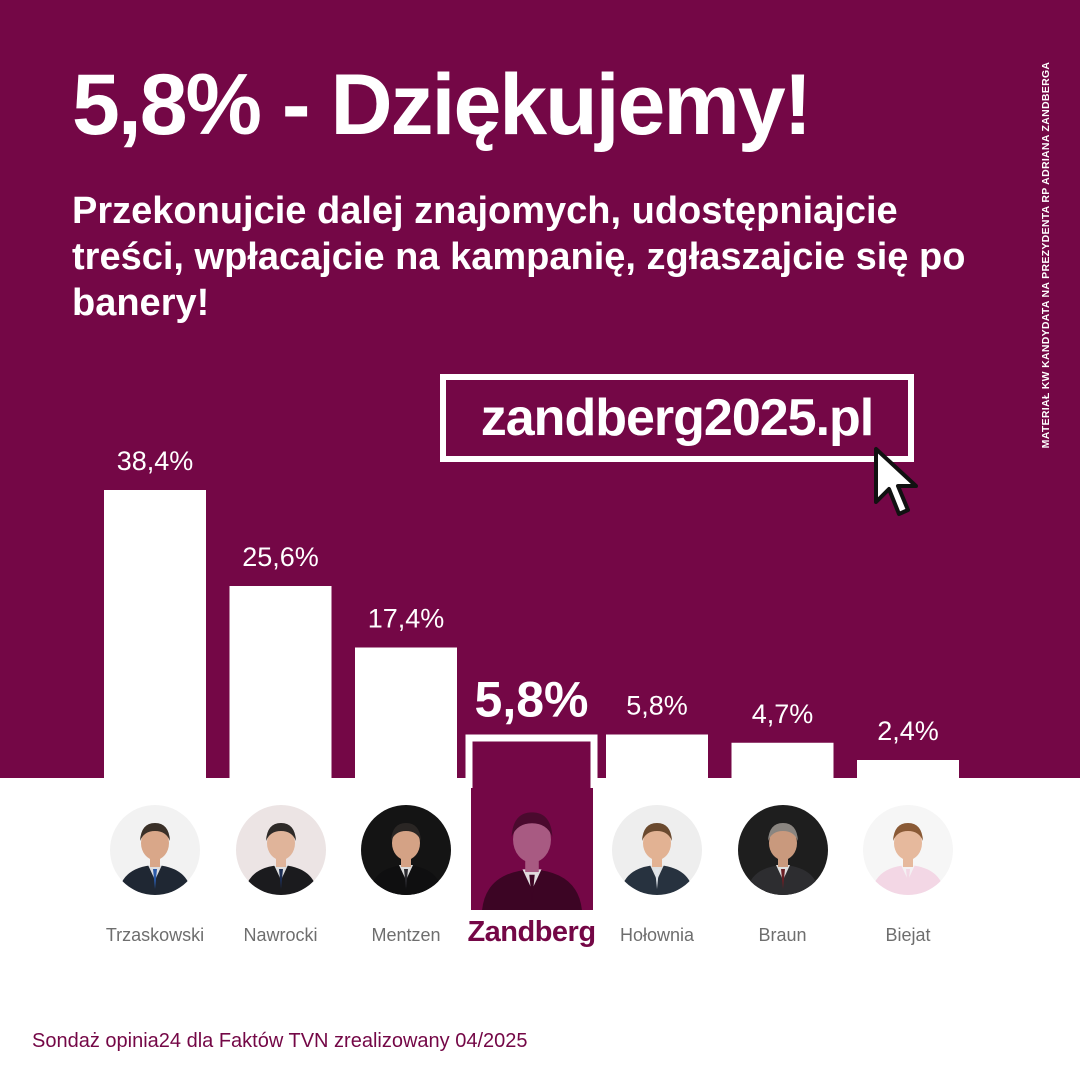 The width and height of the screenshot is (1080, 1080). Describe the element at coordinates (280, 557) in the screenshot. I see `value-label-nawrocki: 25,6%` at that location.